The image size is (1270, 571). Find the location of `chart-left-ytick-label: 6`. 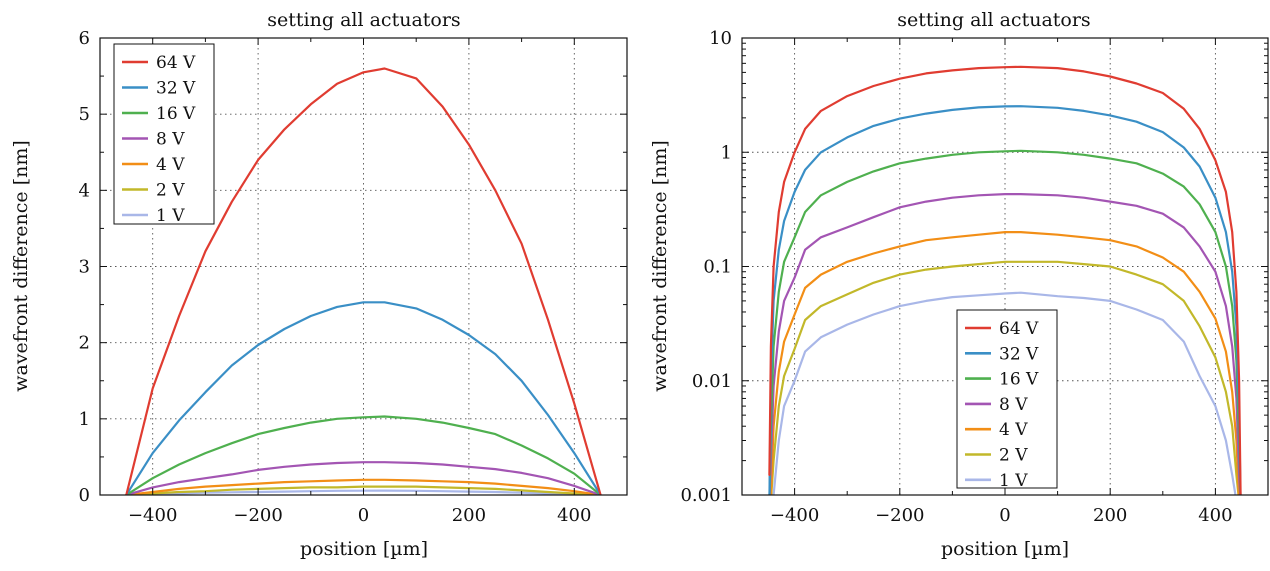

chart-left-ytick-label: 6 is located at coordinates (84, 38).